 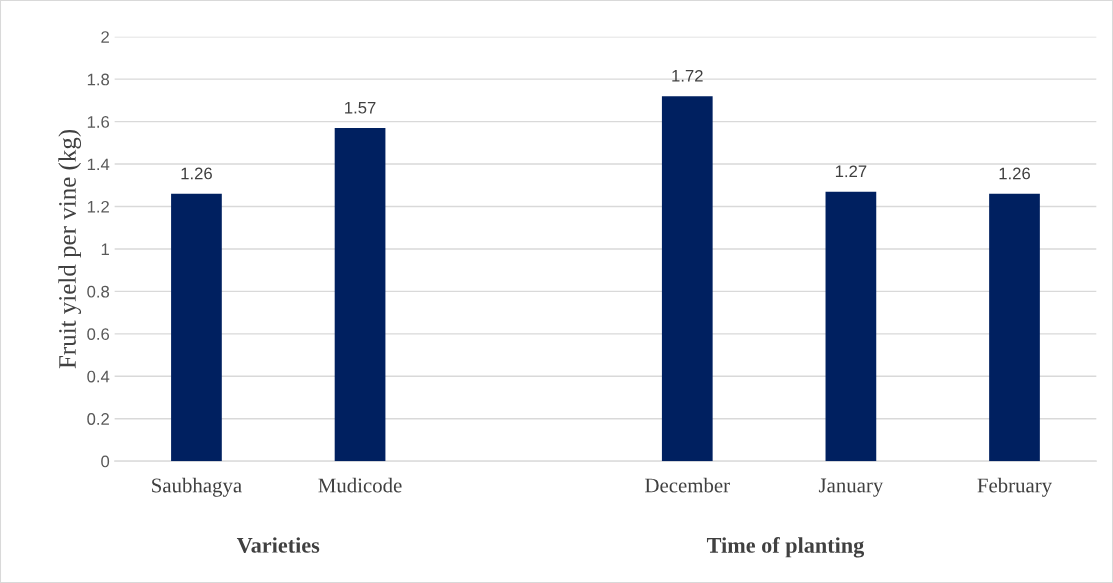 What do you see at coordinates (197, 487) in the screenshot?
I see `x-tick-label: Saubhagya` at bounding box center [197, 487].